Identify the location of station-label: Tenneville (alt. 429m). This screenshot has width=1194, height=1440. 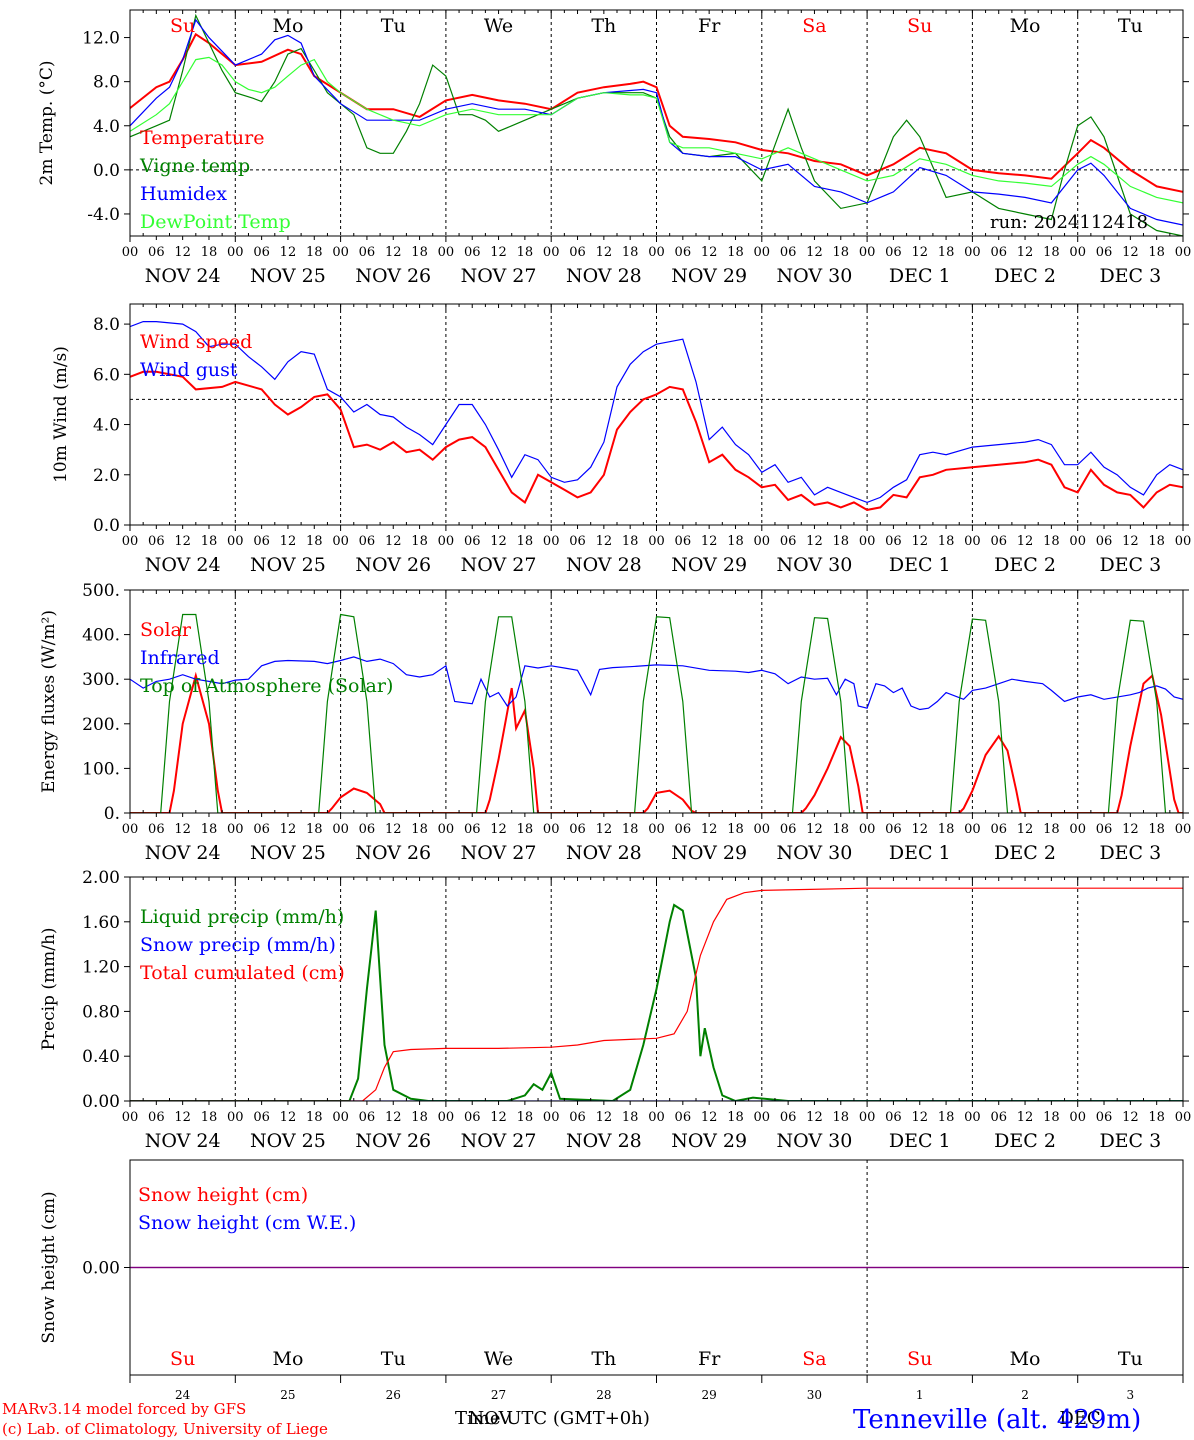
(997, 1420).